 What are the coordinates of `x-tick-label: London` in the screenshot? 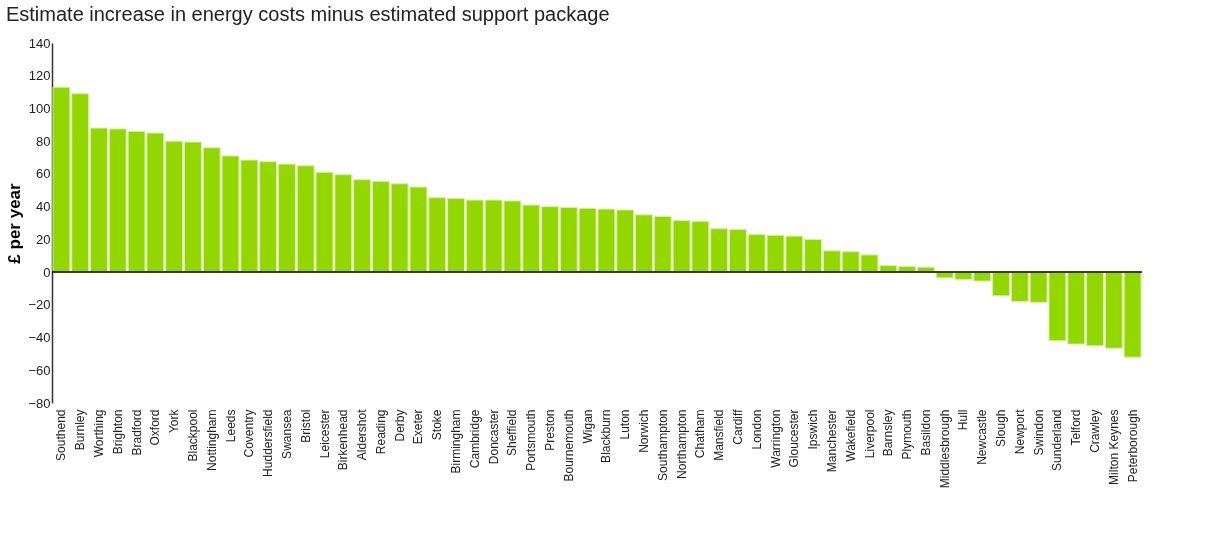 It's located at (756, 429).